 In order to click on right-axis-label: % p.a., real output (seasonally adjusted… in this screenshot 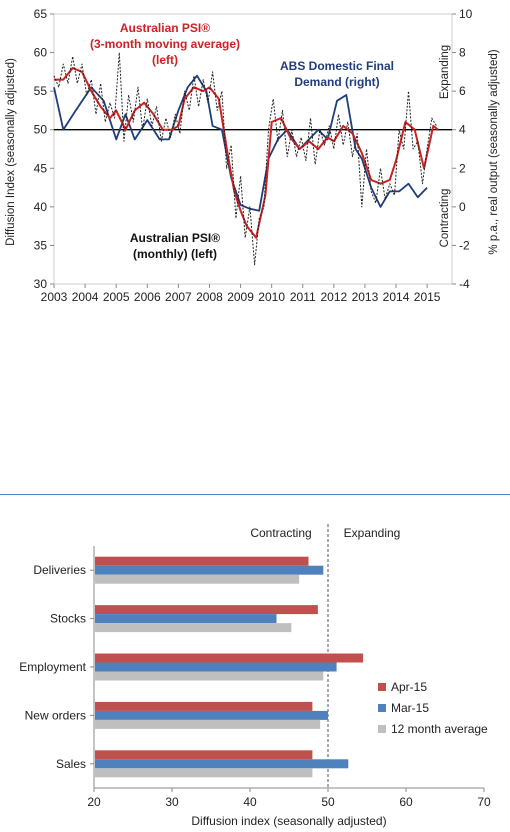, I will do `click(494, 151)`.